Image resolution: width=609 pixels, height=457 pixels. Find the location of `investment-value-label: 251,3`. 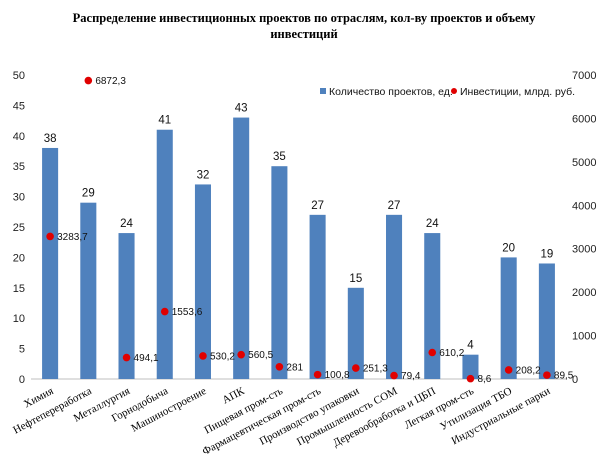

investment-value-label: 251,3 is located at coordinates (375, 369).